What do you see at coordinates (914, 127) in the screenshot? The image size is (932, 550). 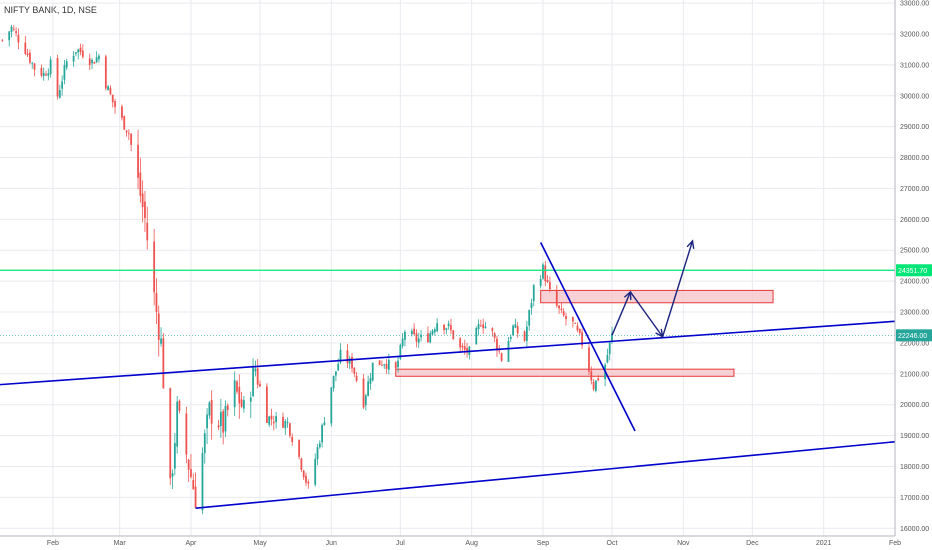 I see `y-tick-label: 29000.00` at bounding box center [914, 127].